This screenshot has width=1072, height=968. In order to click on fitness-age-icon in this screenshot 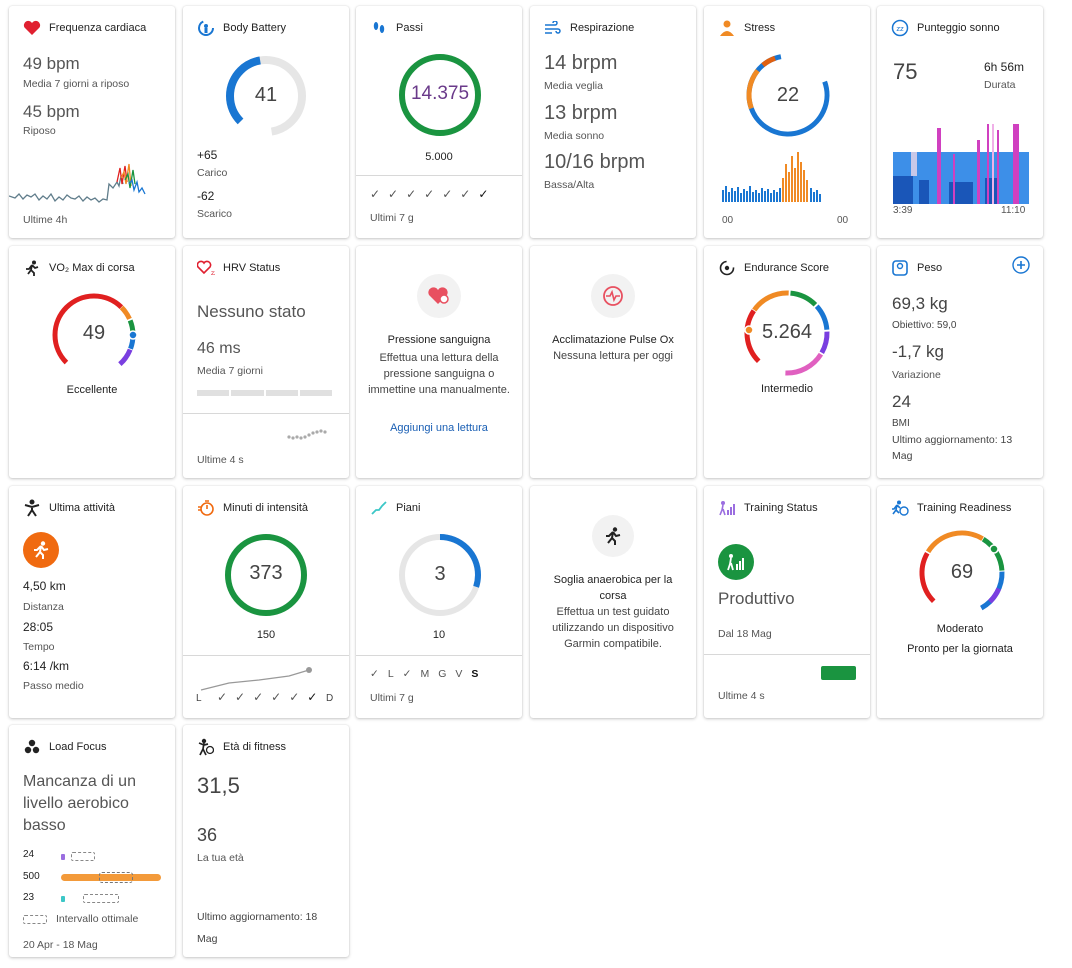, I will do `click(206, 747)`.